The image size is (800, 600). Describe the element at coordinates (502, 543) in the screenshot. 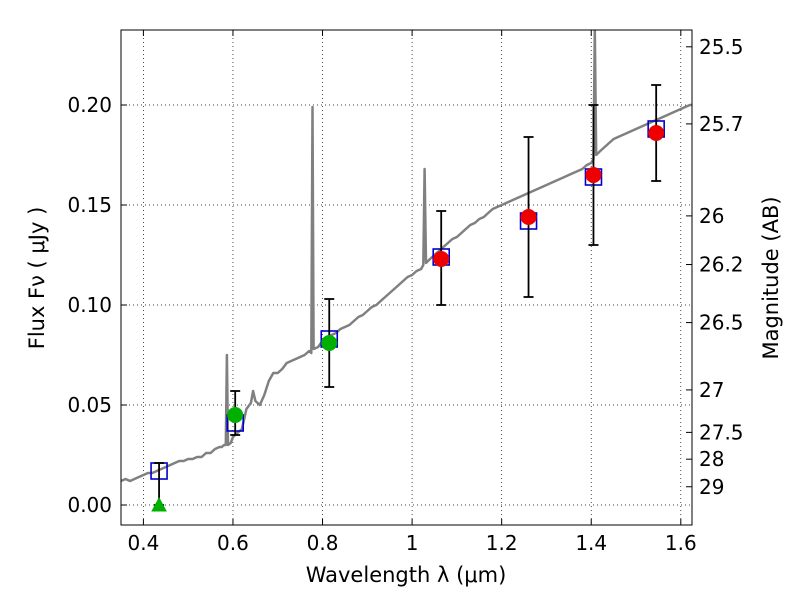

I see `x-tick-label: 1.2` at that location.